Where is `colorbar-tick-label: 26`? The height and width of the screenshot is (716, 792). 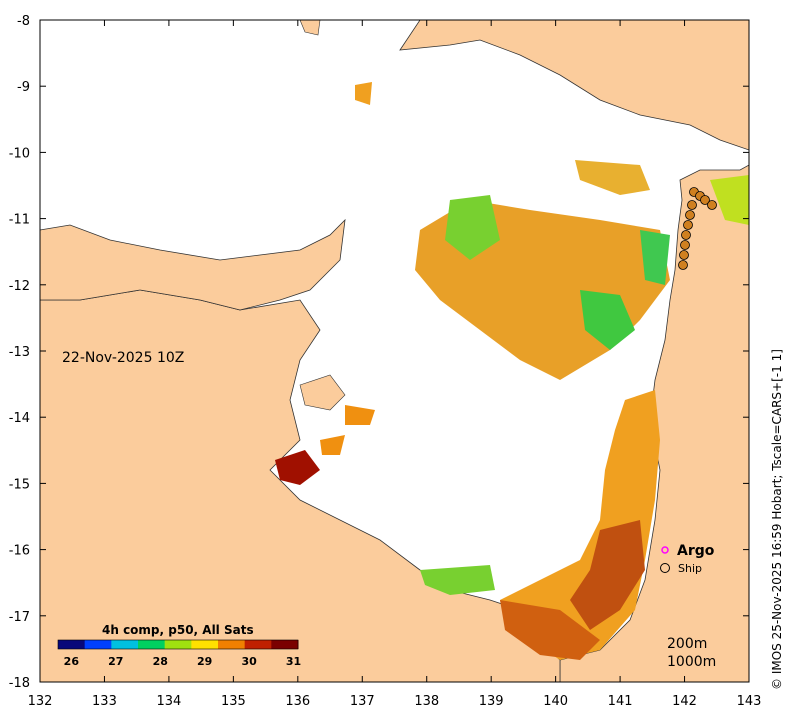
colorbar-tick-label: 26 is located at coordinates (72, 661).